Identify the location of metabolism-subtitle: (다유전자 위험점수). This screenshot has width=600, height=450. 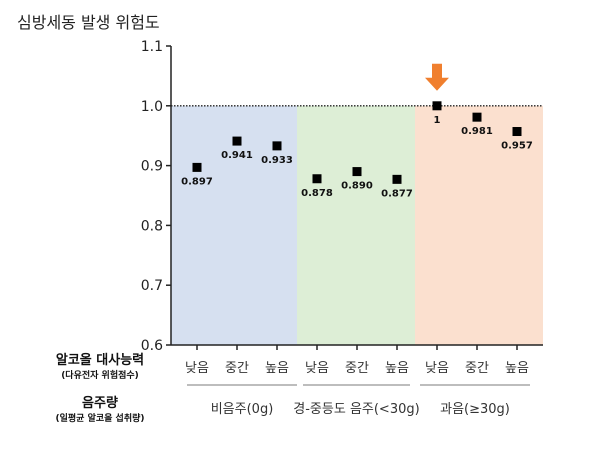
(100, 375).